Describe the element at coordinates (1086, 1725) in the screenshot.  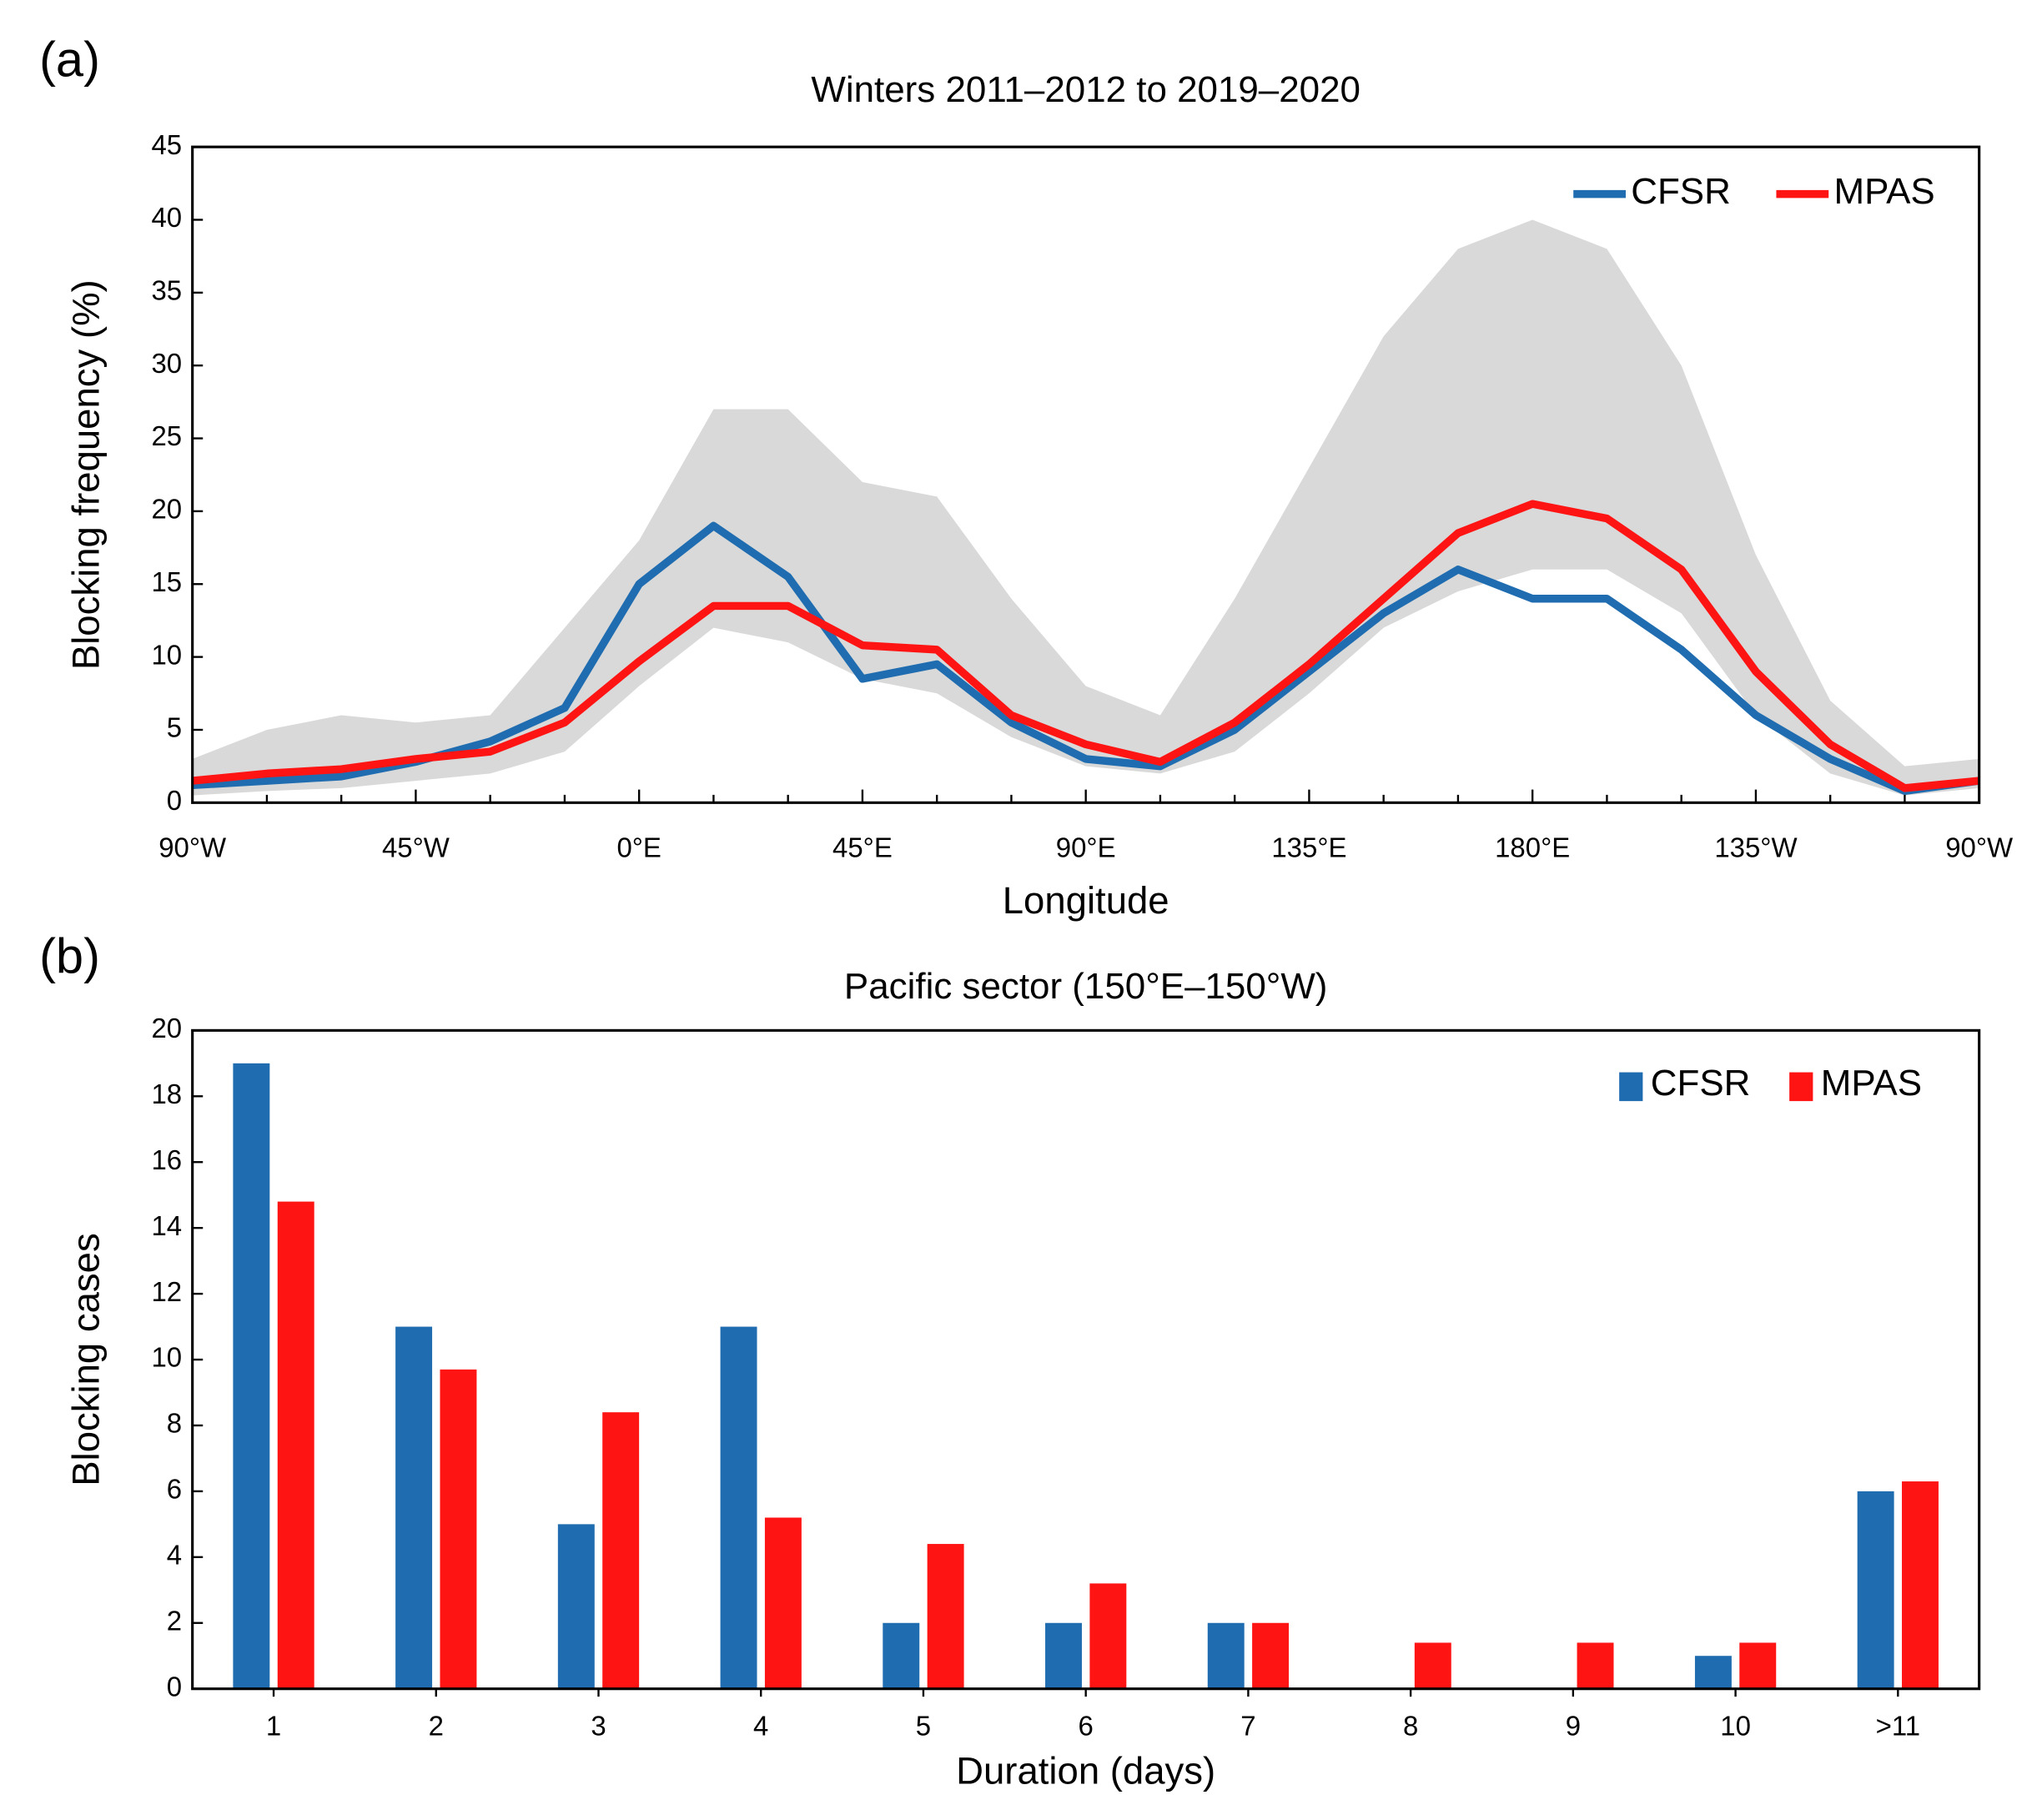
I see `x-tick-label: 6` at that location.